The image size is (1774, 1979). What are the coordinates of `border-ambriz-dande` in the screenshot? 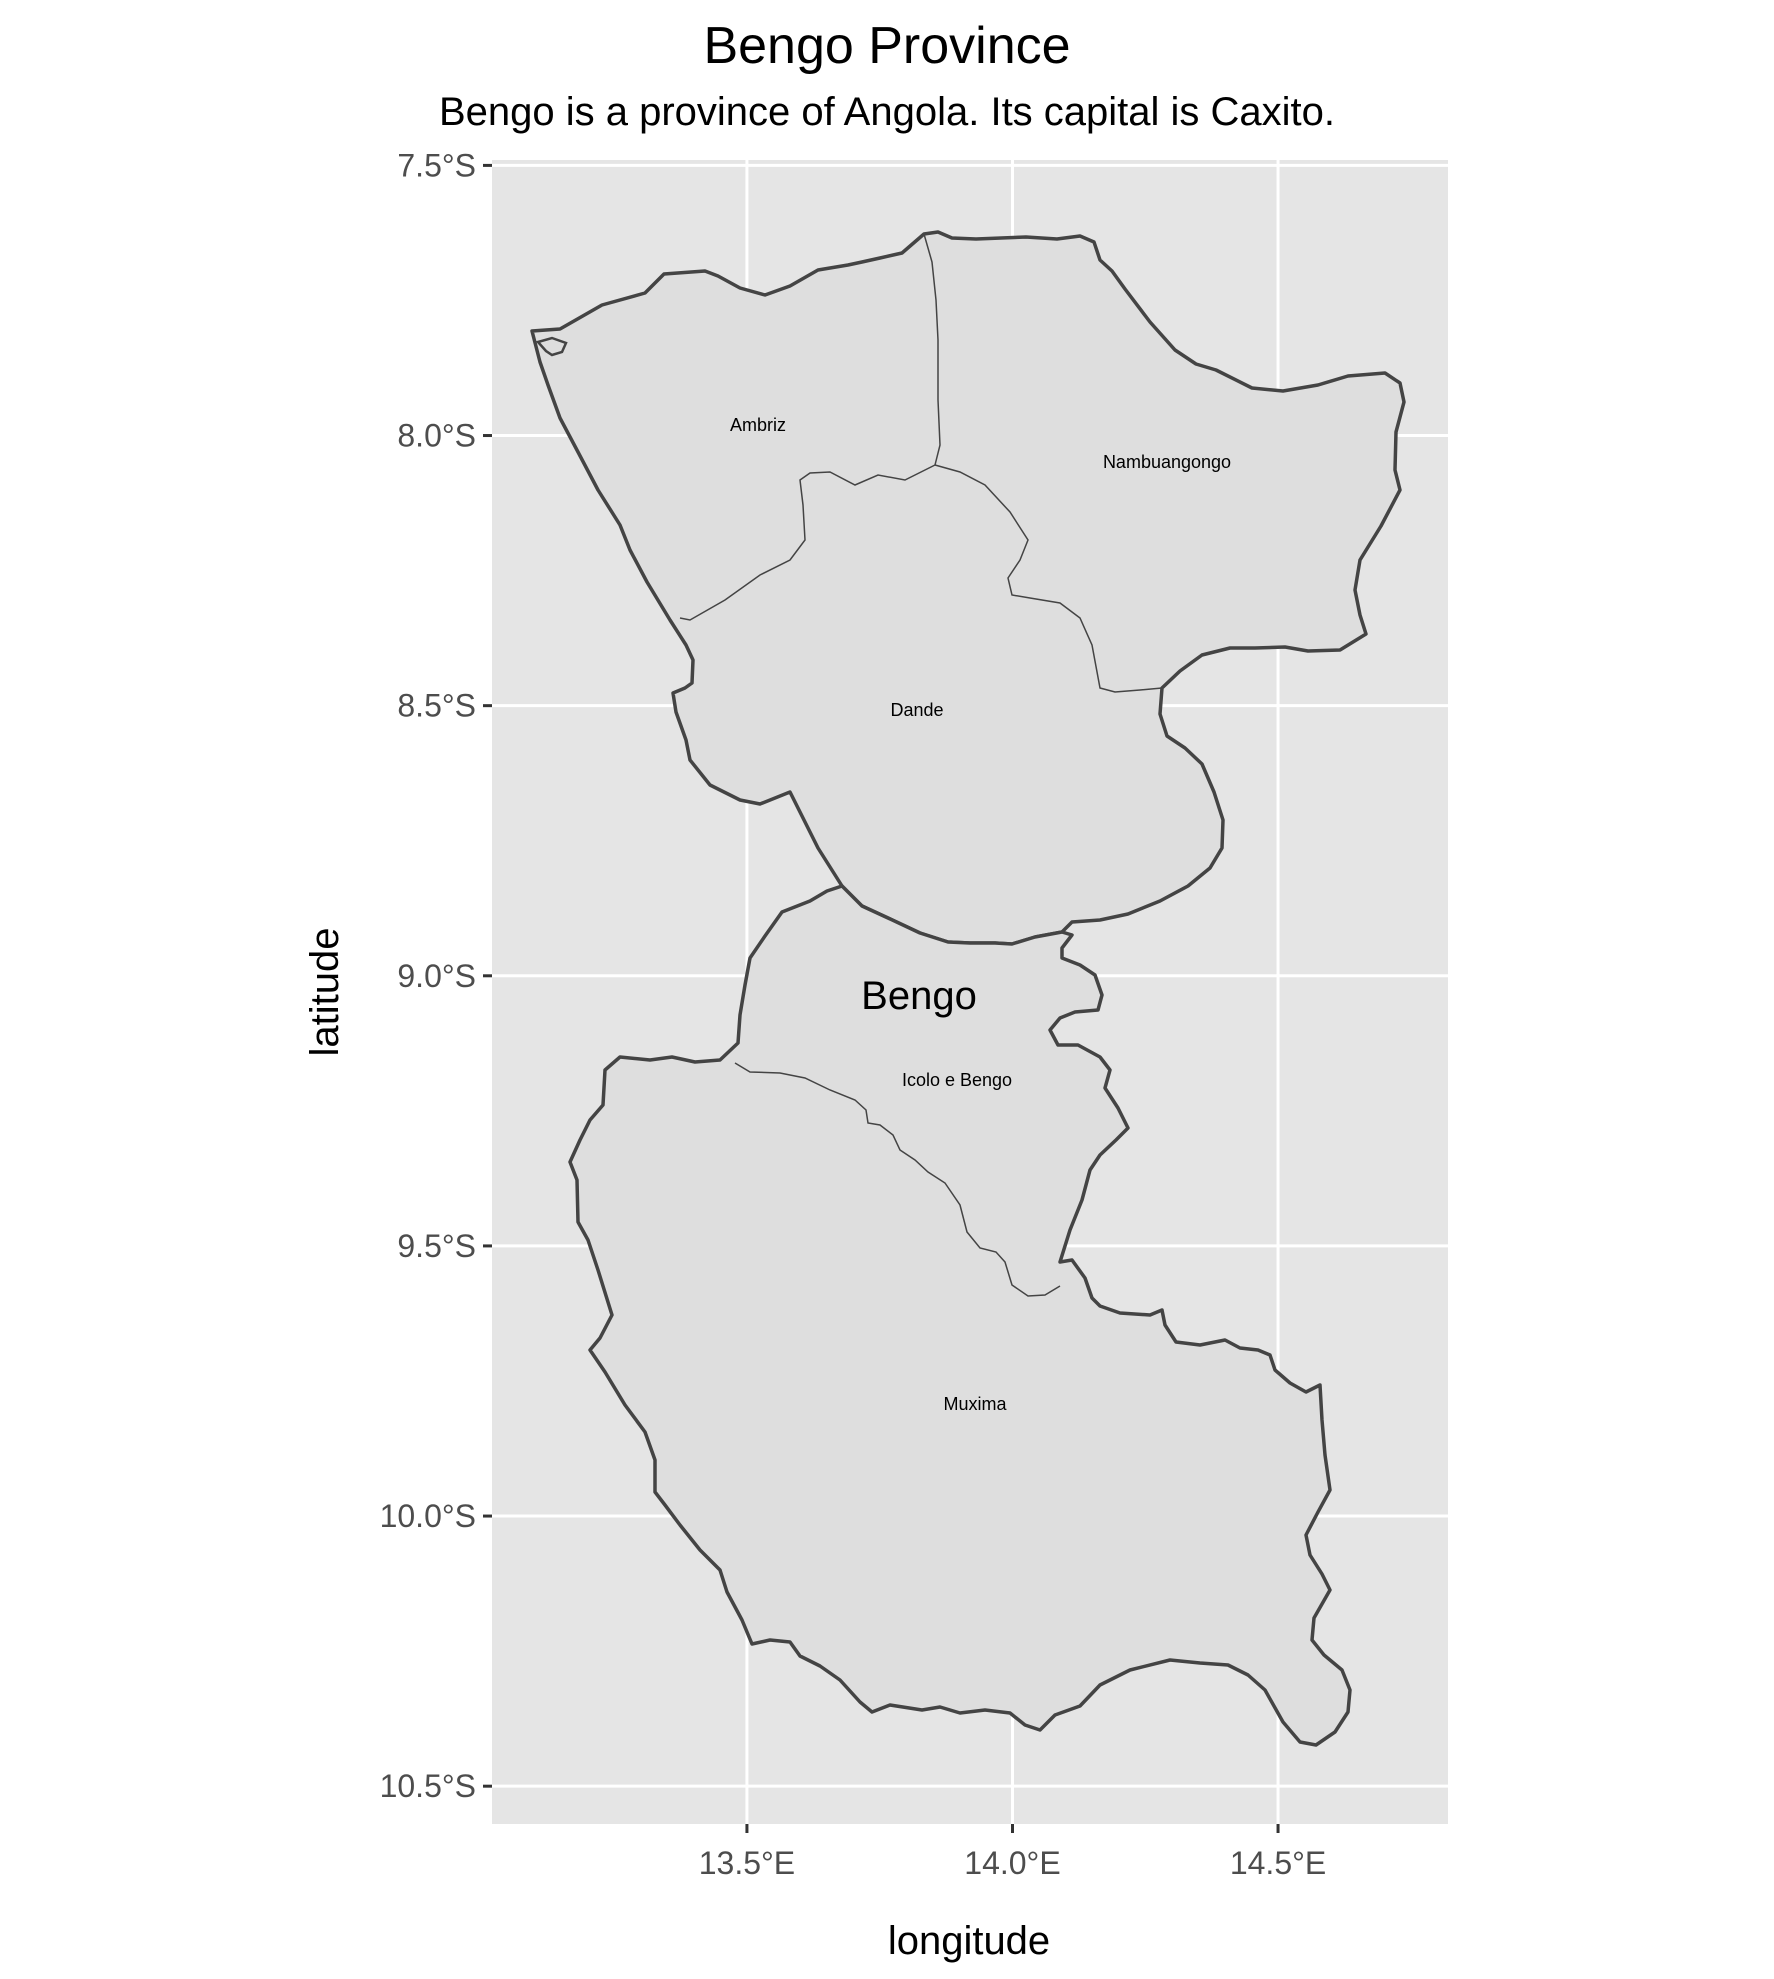 It's located at (807, 542).